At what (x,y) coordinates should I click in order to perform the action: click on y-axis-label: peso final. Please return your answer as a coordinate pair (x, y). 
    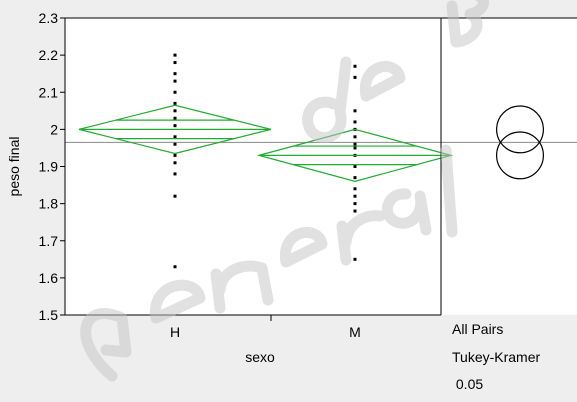
    Looking at the image, I should click on (14, 167).